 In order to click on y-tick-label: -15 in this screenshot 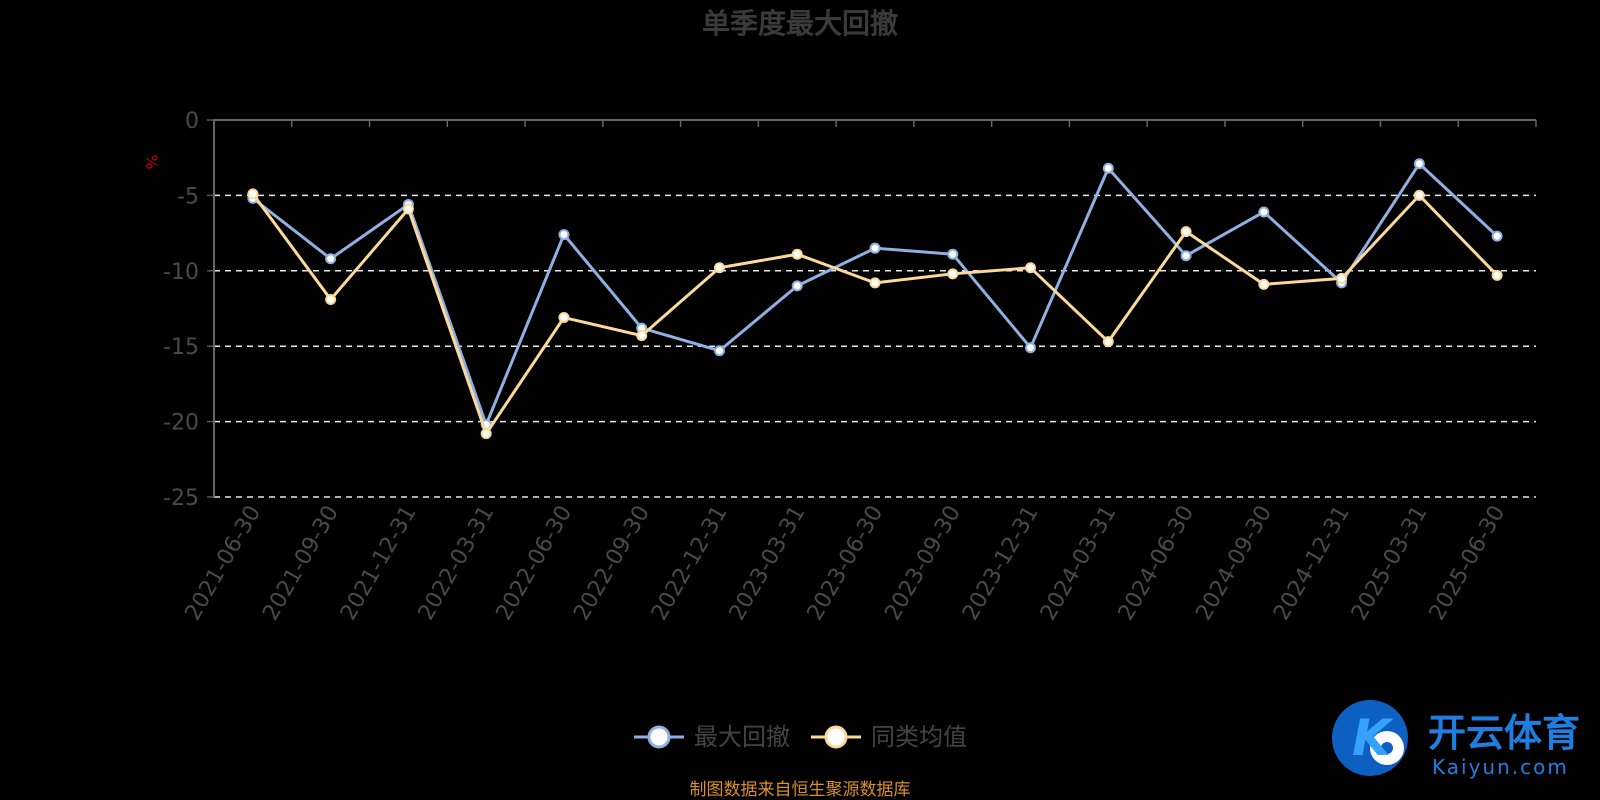, I will do `click(181, 347)`.